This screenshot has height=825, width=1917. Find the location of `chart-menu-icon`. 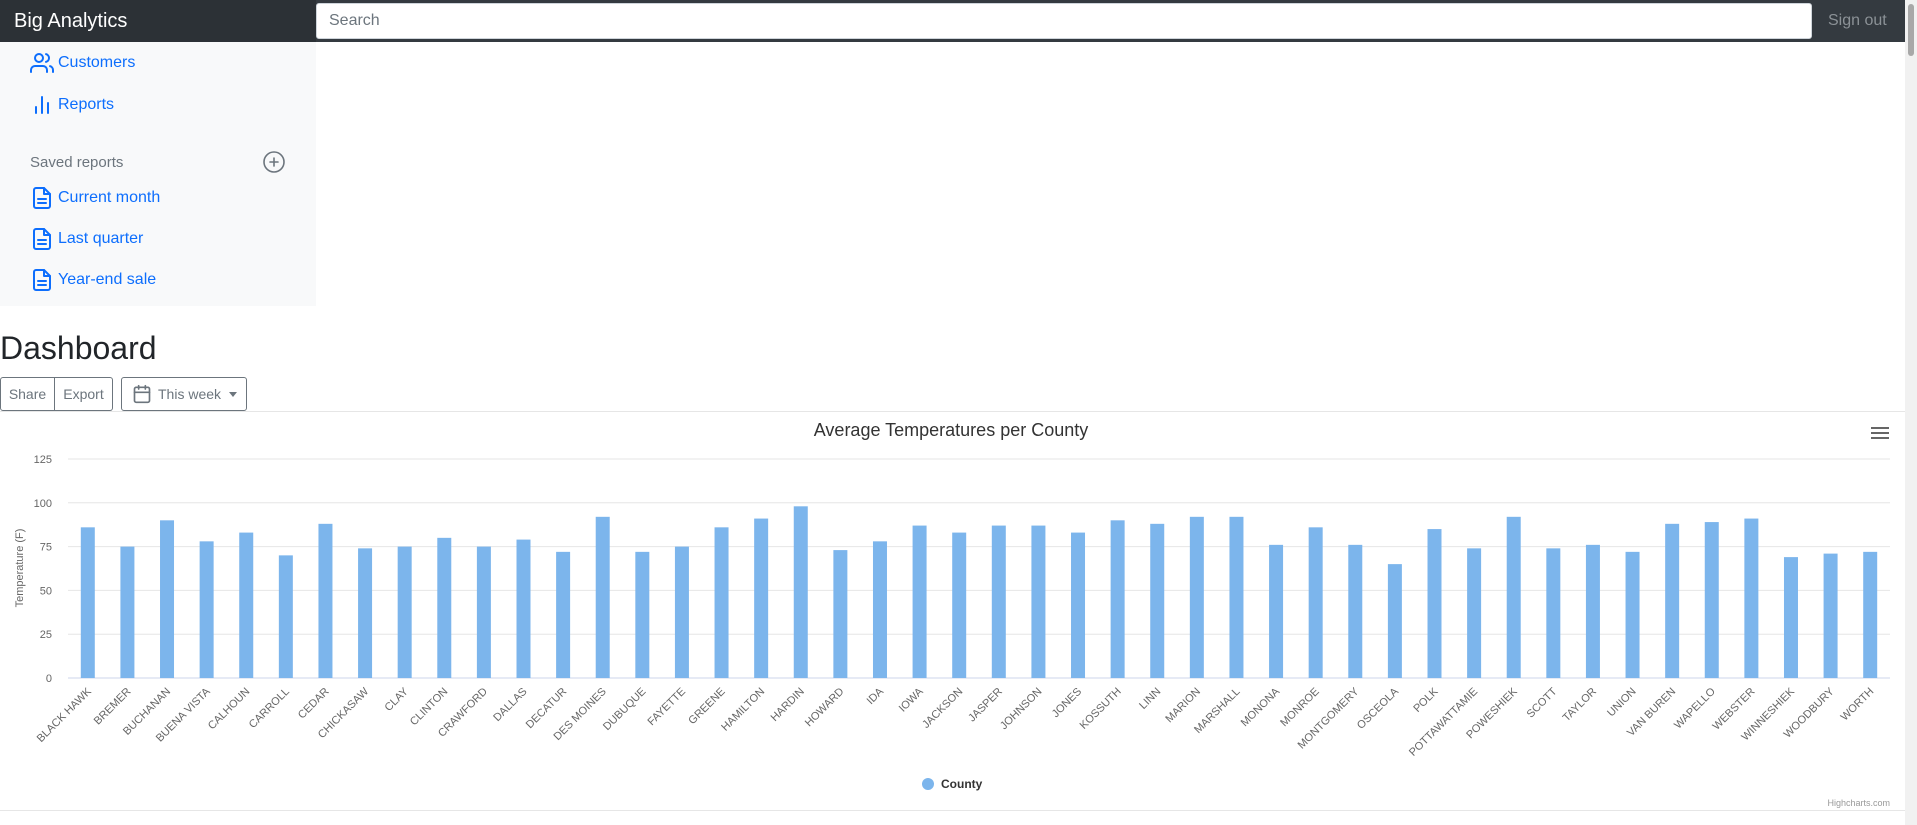

chart-menu-icon is located at coordinates (1880, 434).